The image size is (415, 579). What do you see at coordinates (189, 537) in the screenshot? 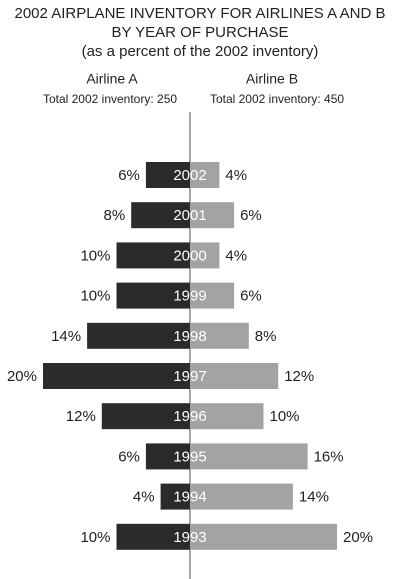
I see `category-label: 1993` at bounding box center [189, 537].